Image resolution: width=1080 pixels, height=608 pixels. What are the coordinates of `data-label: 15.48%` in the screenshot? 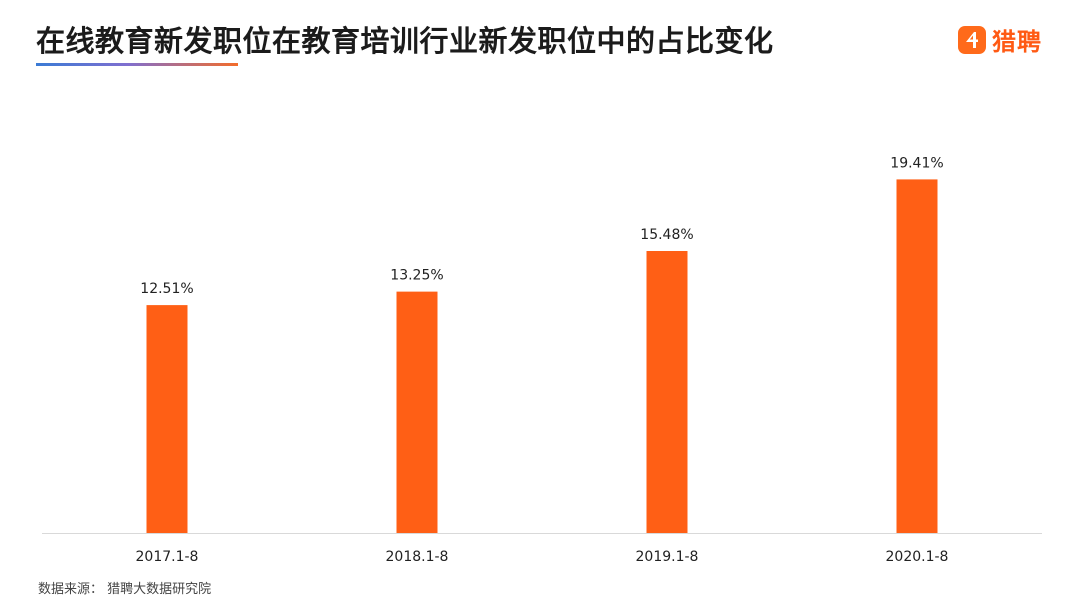 It's located at (666, 235).